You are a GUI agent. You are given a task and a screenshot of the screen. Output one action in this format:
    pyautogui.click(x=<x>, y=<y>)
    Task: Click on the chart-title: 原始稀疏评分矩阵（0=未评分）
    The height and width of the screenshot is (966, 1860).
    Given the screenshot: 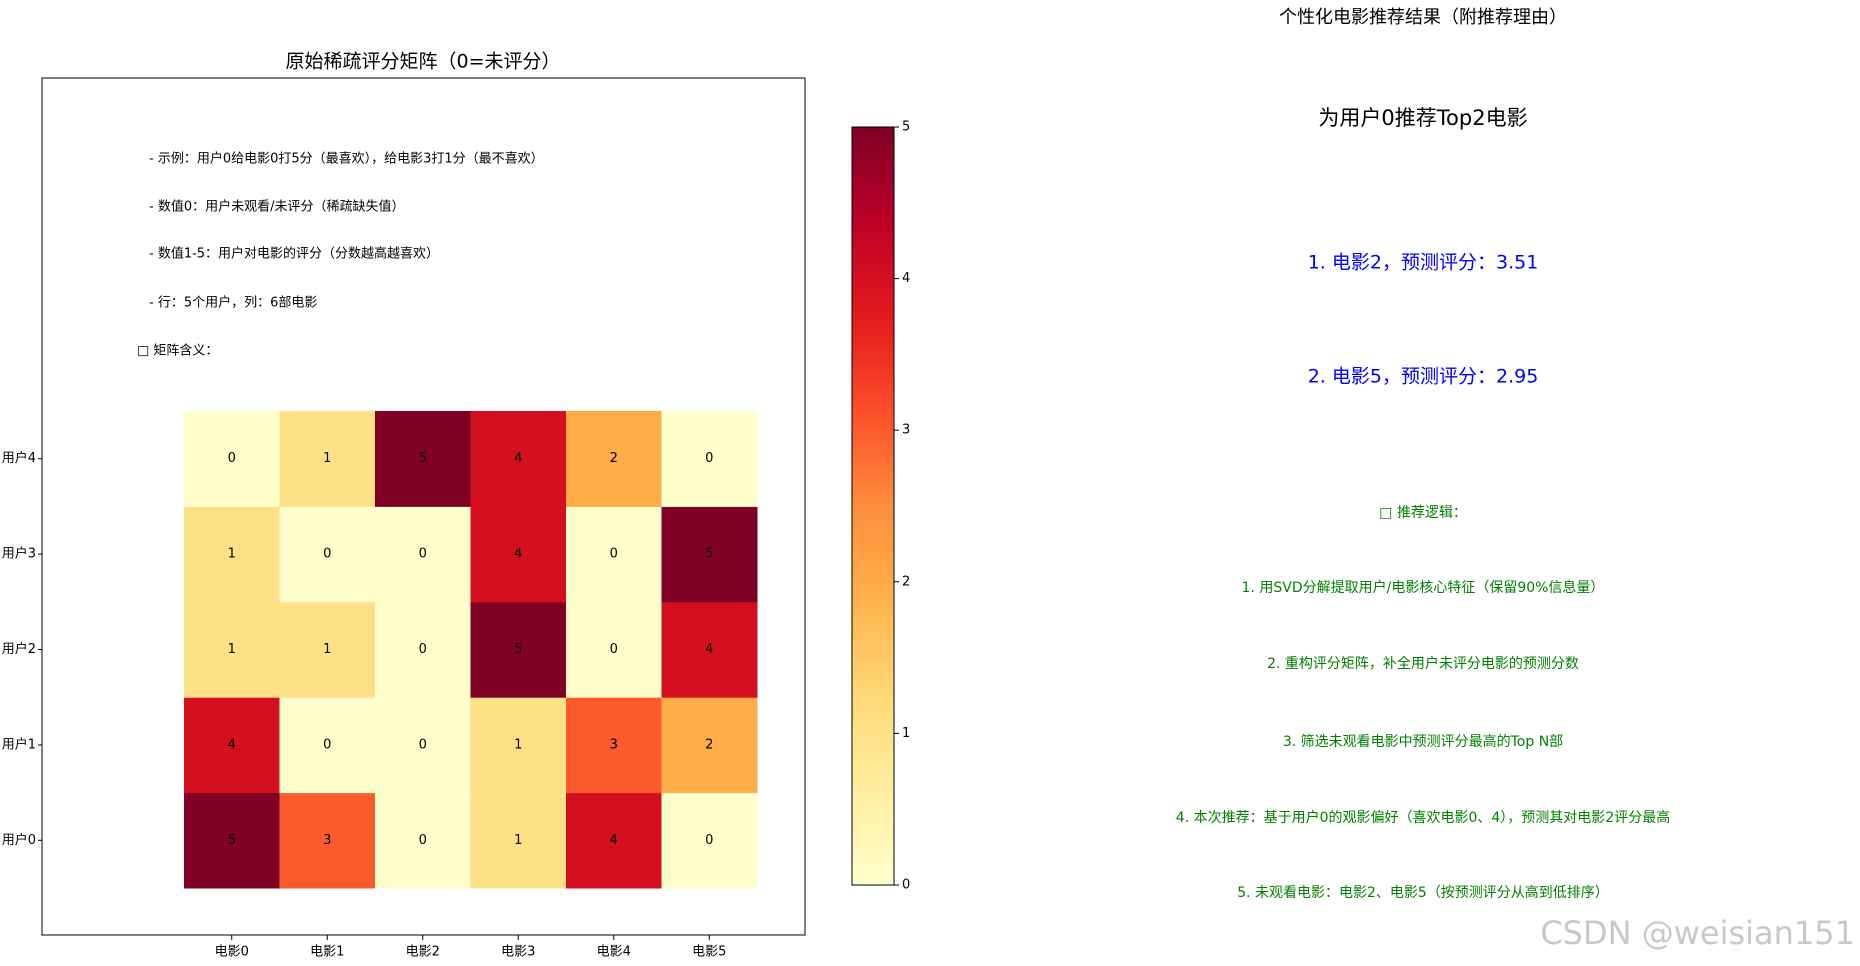 What is the action you would take?
    pyautogui.click(x=422, y=62)
    